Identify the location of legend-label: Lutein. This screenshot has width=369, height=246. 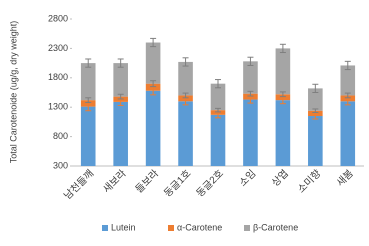
(123, 227).